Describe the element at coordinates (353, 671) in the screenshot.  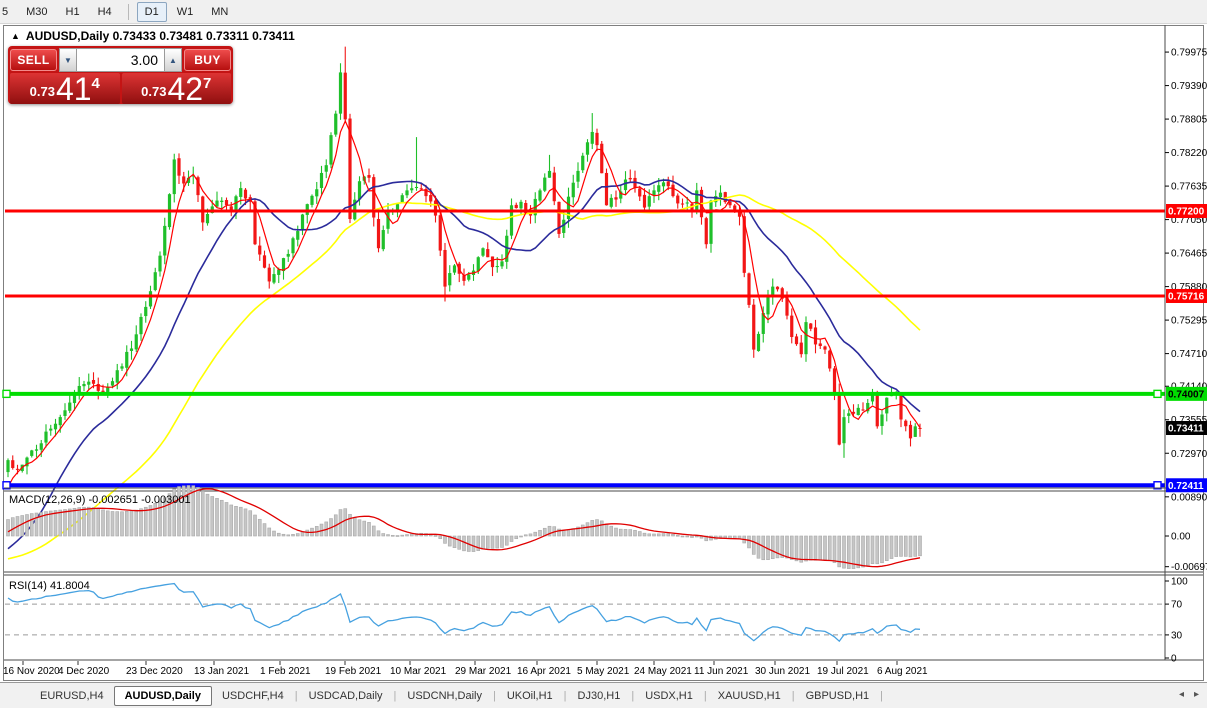
I see `date-label: 19 Feb 2021` at that location.